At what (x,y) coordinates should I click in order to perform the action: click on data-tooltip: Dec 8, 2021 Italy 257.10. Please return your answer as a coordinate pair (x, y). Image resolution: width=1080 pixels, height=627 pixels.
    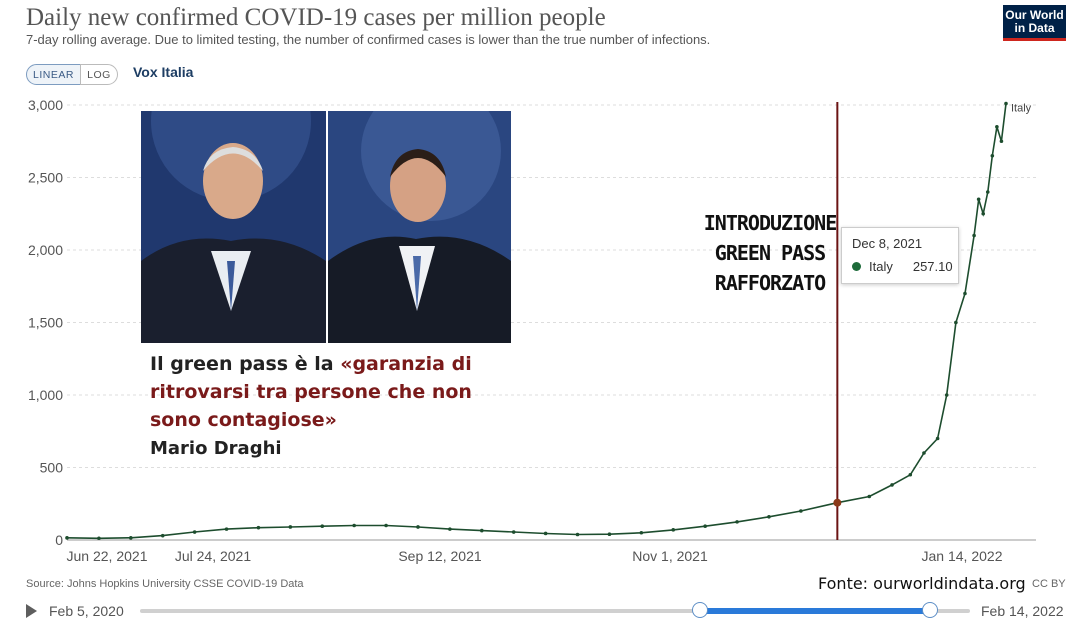
    Looking at the image, I should click on (900, 255).